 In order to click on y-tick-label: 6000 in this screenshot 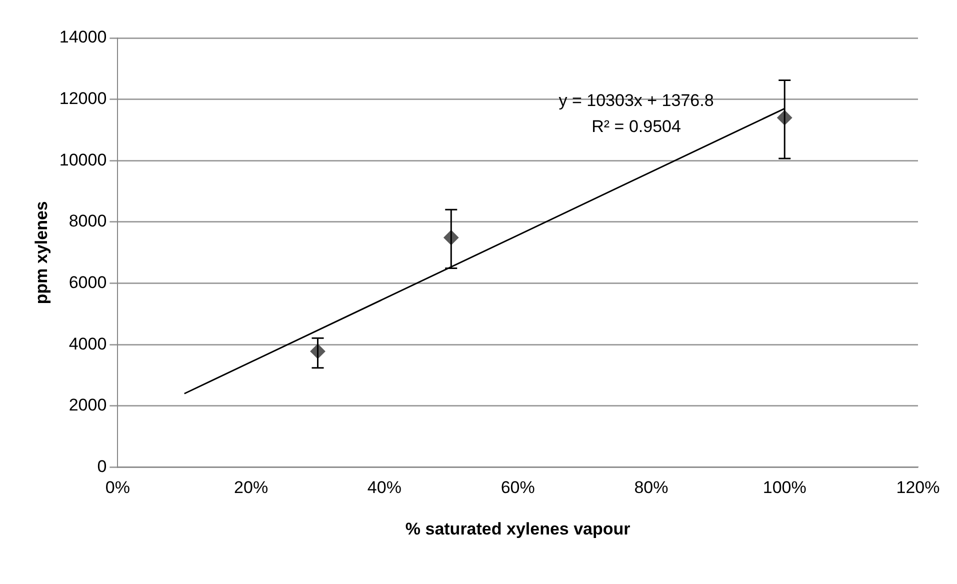, I will do `click(87, 282)`.